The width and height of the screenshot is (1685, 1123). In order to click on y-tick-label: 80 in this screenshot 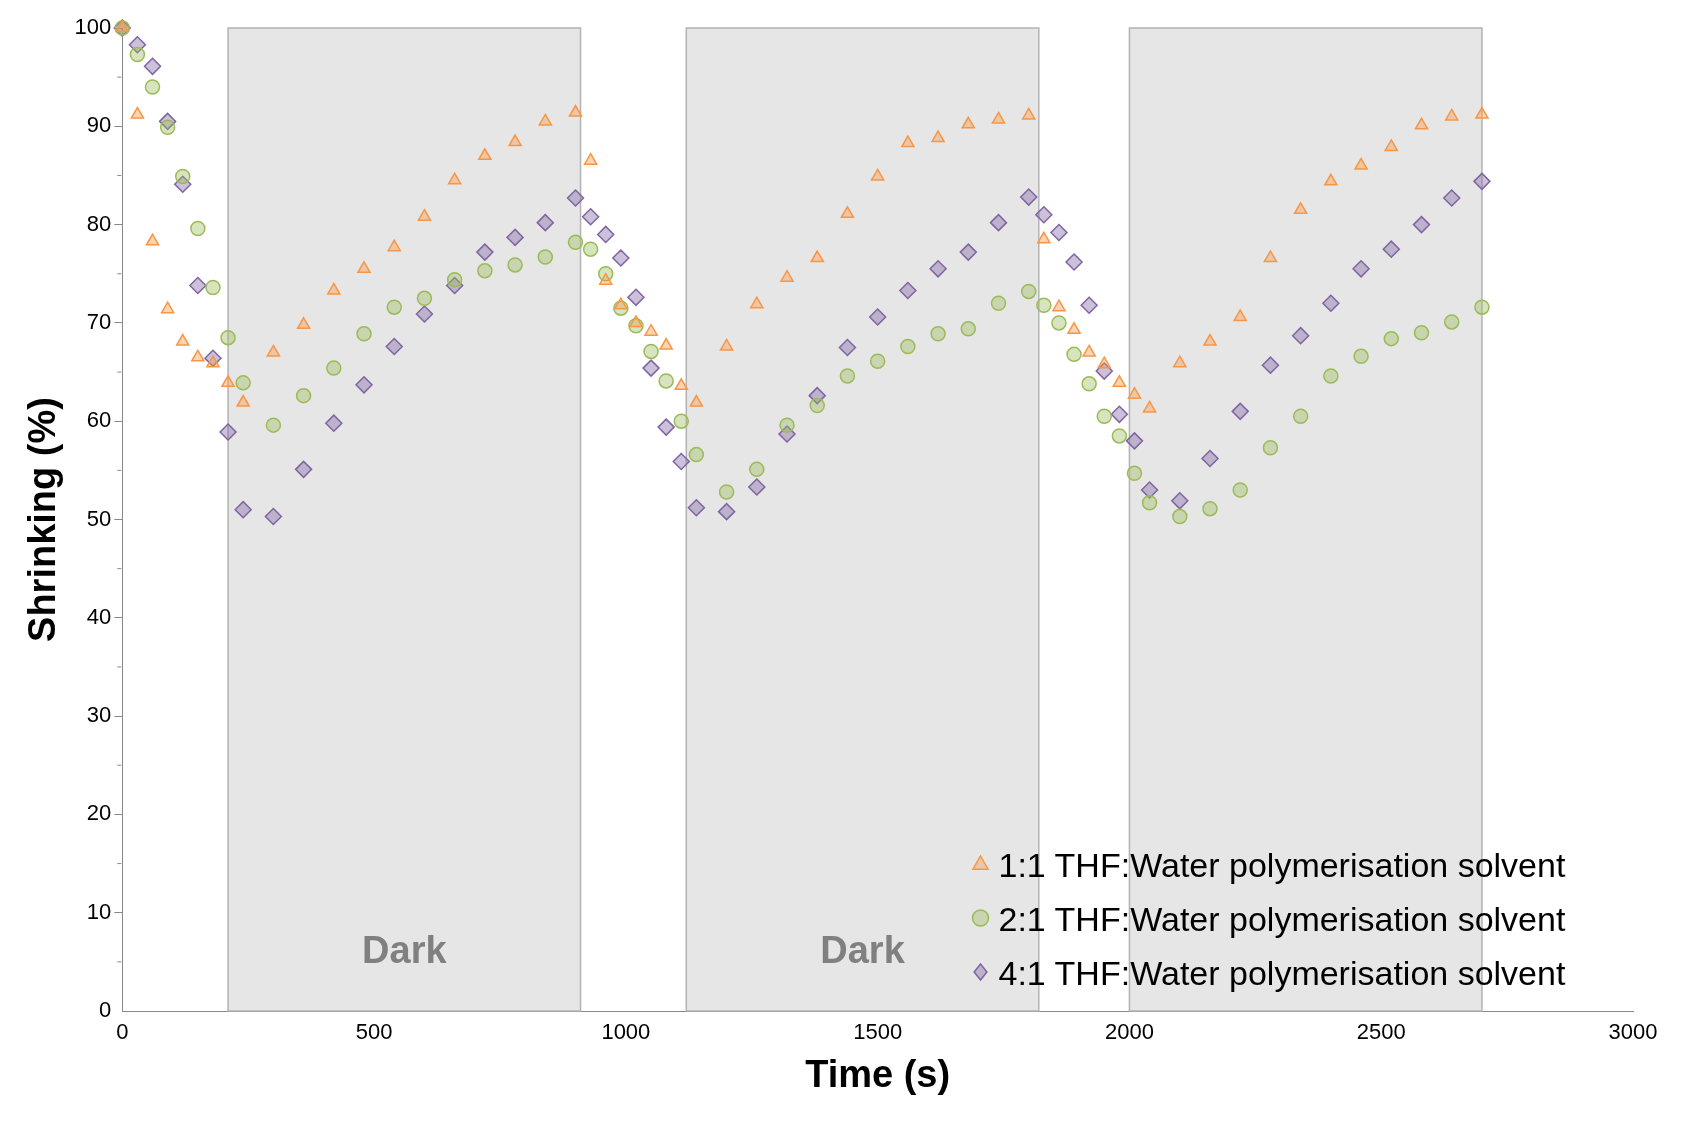, I will do `click(99, 223)`.